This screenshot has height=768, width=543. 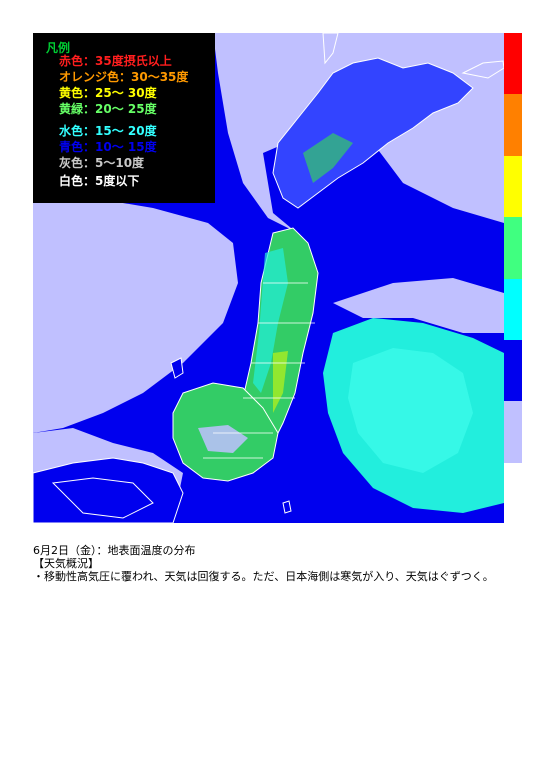 What do you see at coordinates (287, 507) in the screenshot?
I see `land-izu` at bounding box center [287, 507].